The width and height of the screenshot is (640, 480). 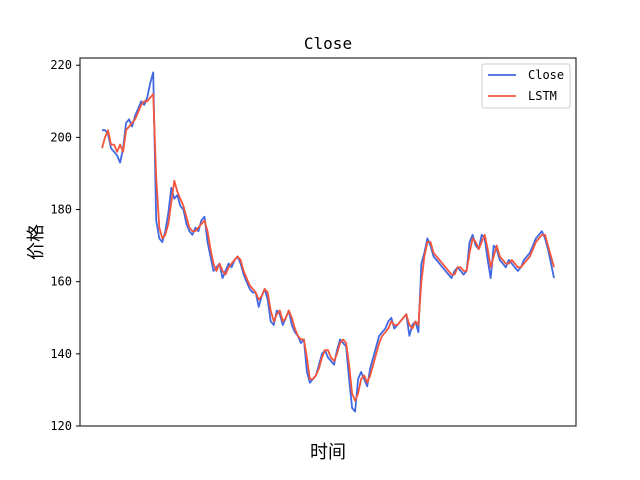 What do you see at coordinates (61, 210) in the screenshot?
I see `y-tick-label: 180` at bounding box center [61, 210].